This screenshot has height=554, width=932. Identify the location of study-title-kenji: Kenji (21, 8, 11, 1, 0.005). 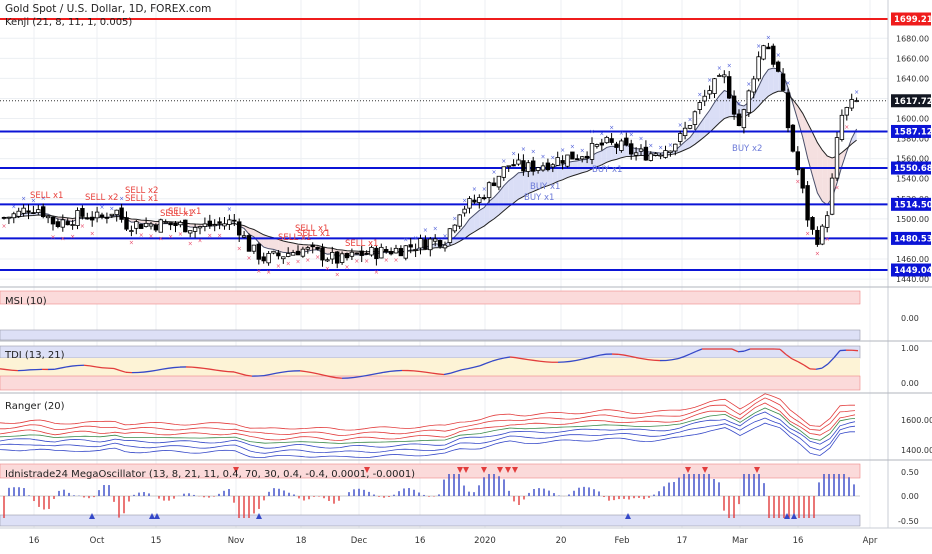
(68, 22).